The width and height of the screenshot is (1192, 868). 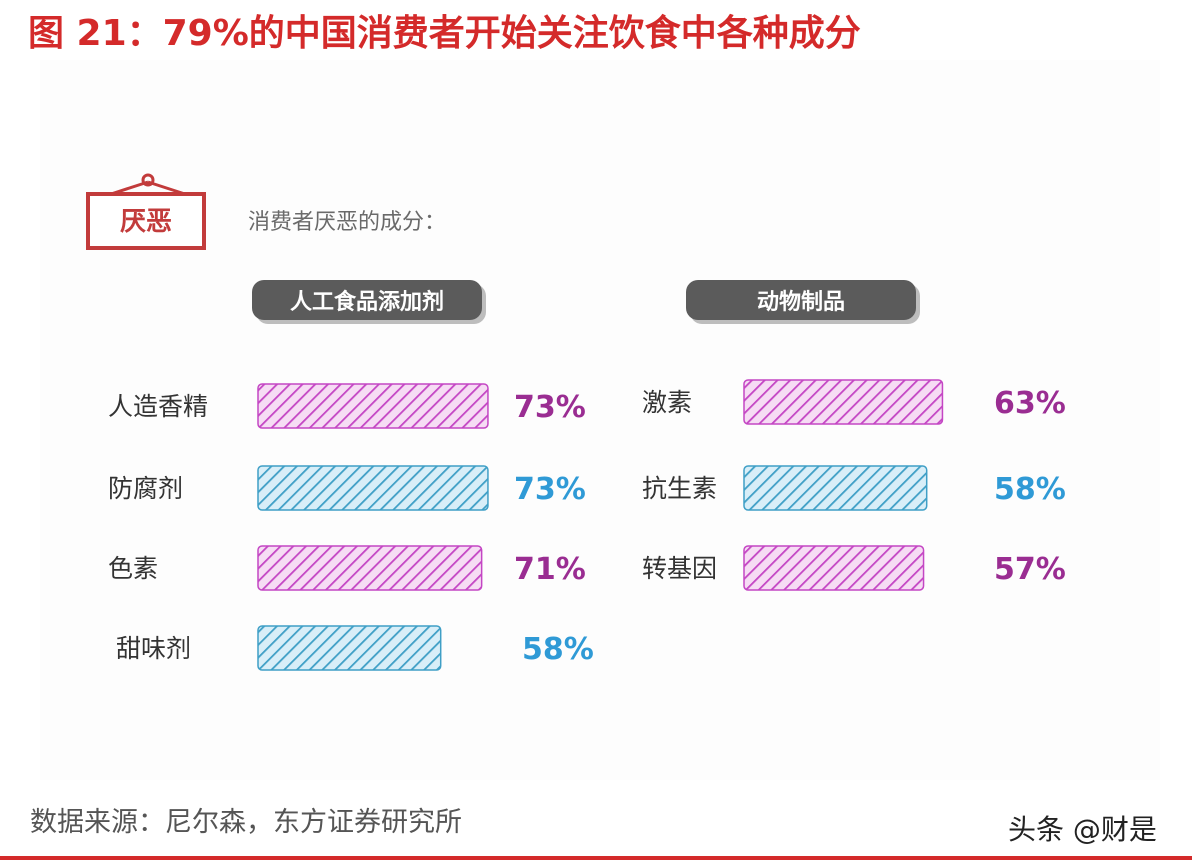 I want to click on bar-additives-1-value: 73%, so click(x=550, y=489).